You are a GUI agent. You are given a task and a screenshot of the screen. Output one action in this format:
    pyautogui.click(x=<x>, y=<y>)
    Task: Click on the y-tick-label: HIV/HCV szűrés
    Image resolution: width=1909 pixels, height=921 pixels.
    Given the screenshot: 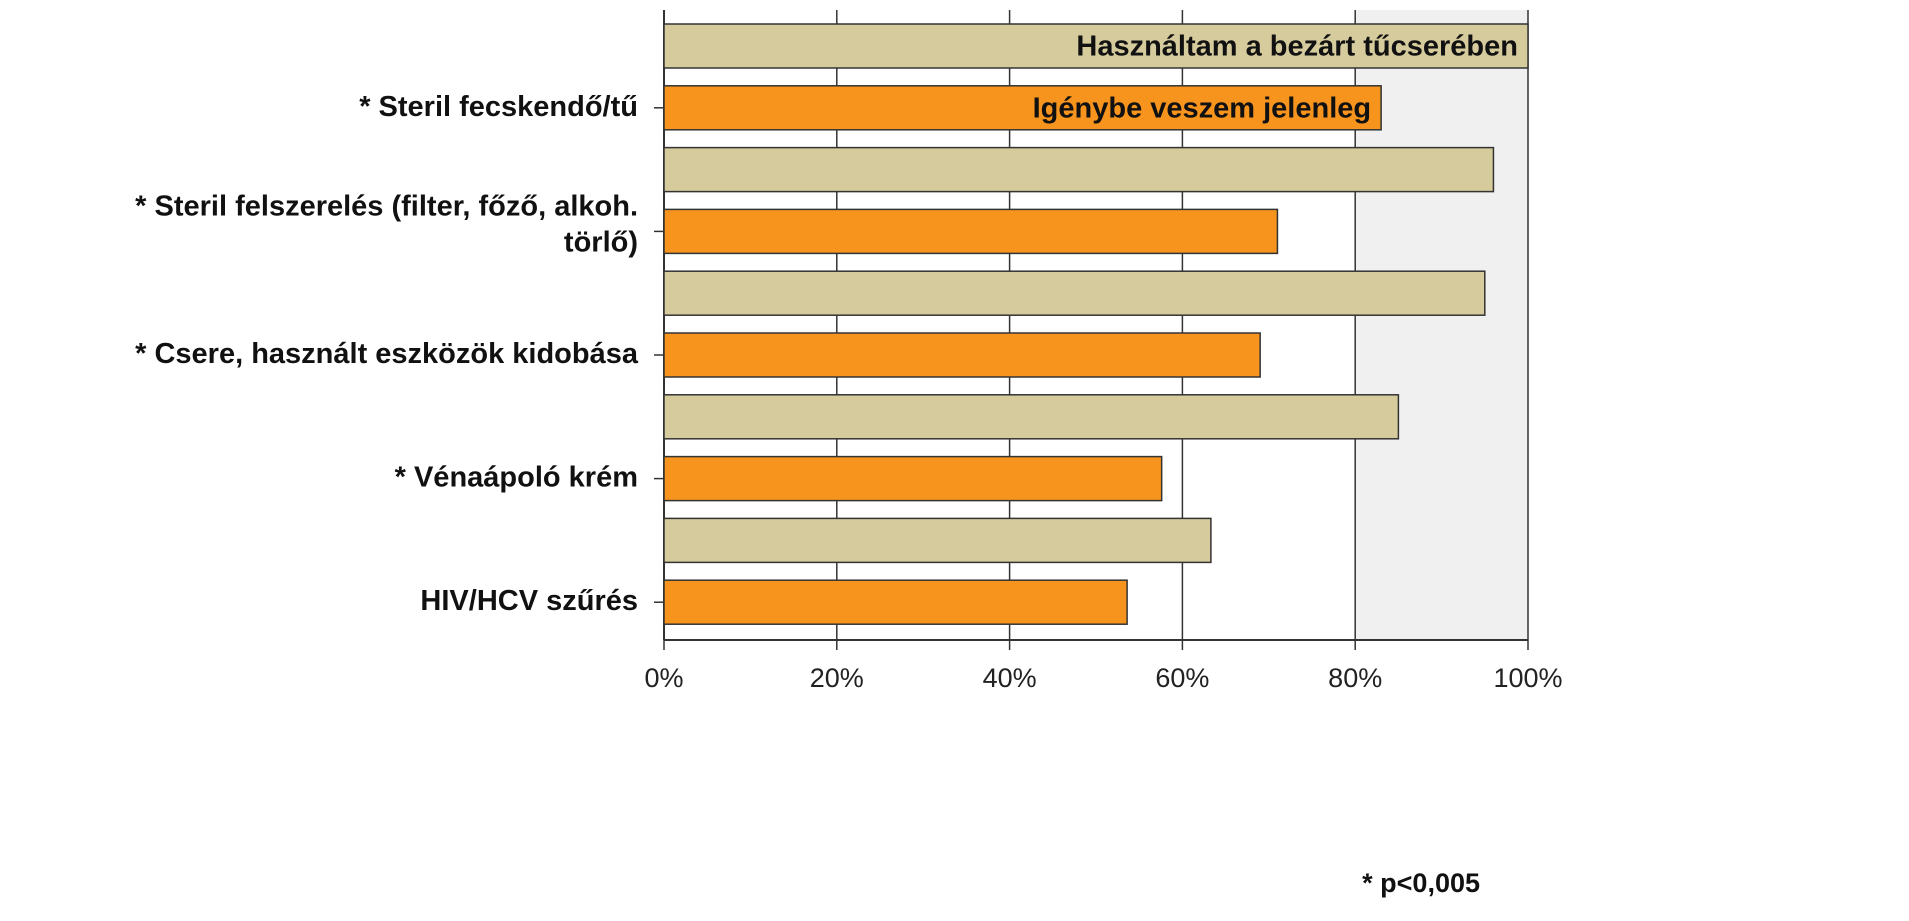 What is the action you would take?
    pyautogui.click(x=529, y=601)
    